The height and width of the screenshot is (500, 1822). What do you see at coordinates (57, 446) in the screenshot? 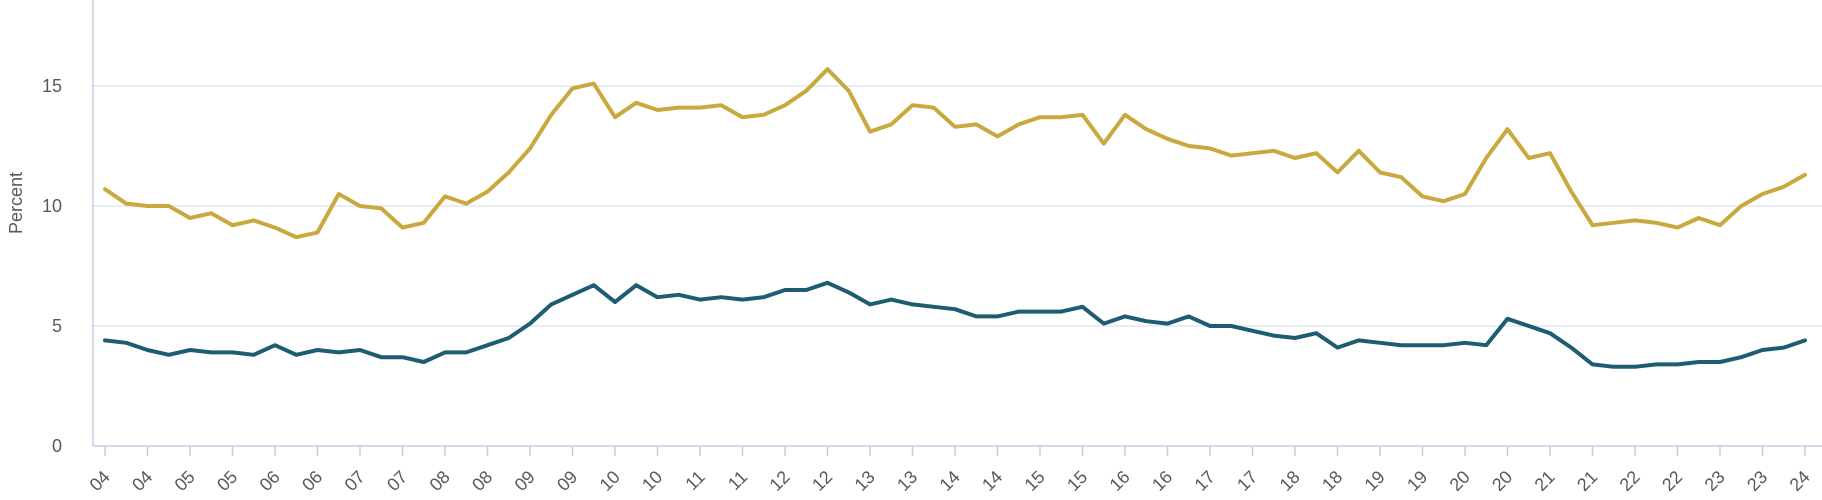
I see `y-tick-label: 0` at bounding box center [57, 446].